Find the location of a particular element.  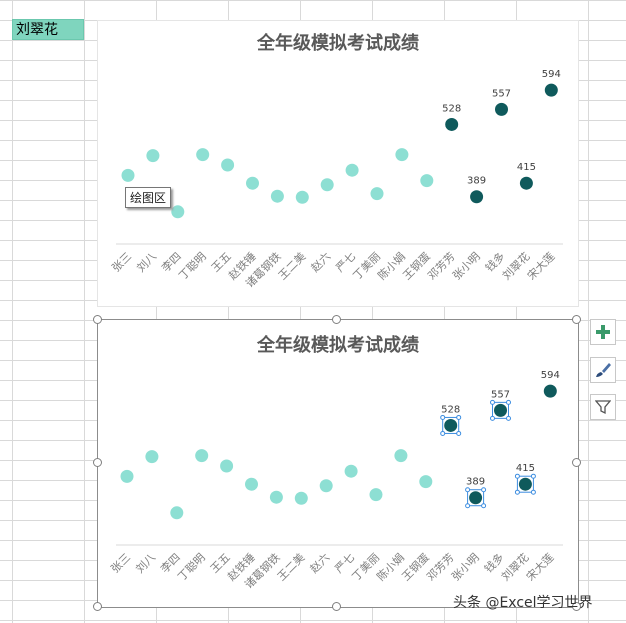

chart-1-title: 全年级模拟考试成绩 is located at coordinates (337, 43).